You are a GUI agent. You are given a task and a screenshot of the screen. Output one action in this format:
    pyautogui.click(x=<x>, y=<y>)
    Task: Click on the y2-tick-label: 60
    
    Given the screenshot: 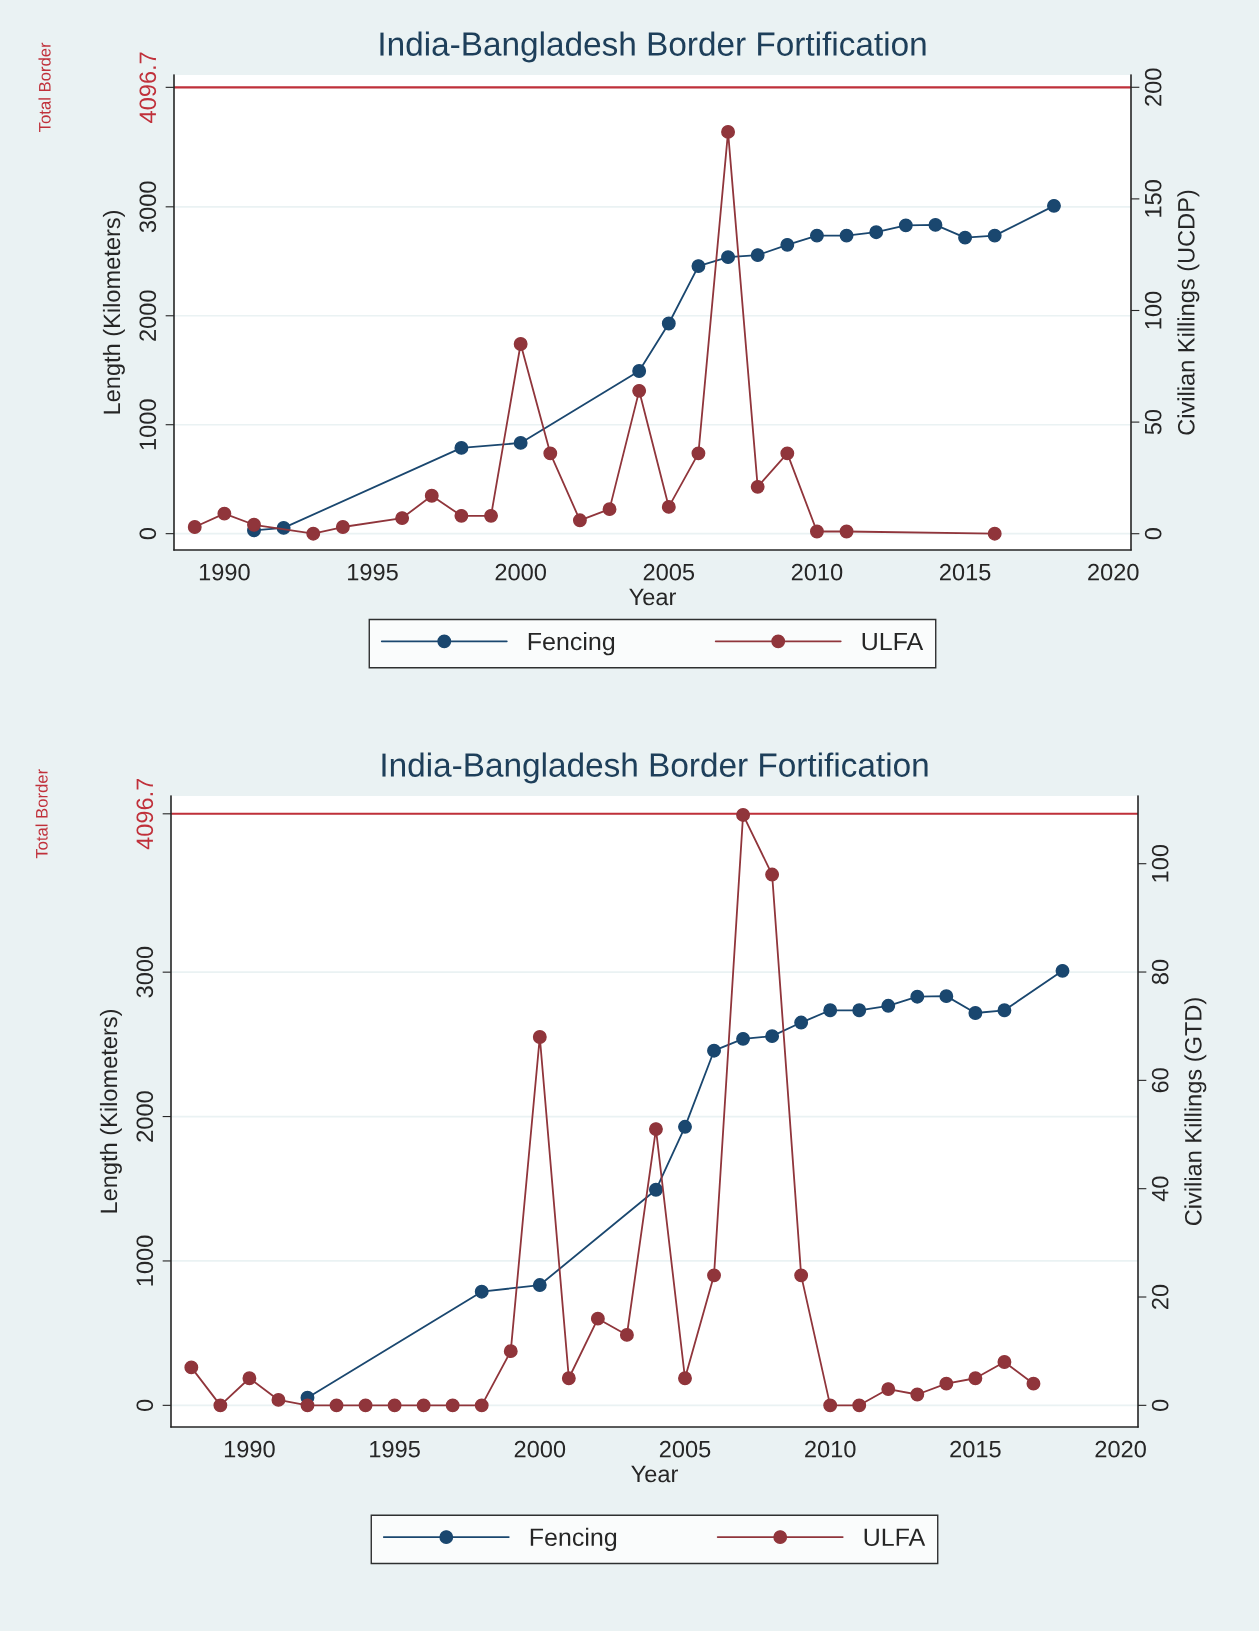 What is the action you would take?
    pyautogui.click(x=1160, y=1080)
    